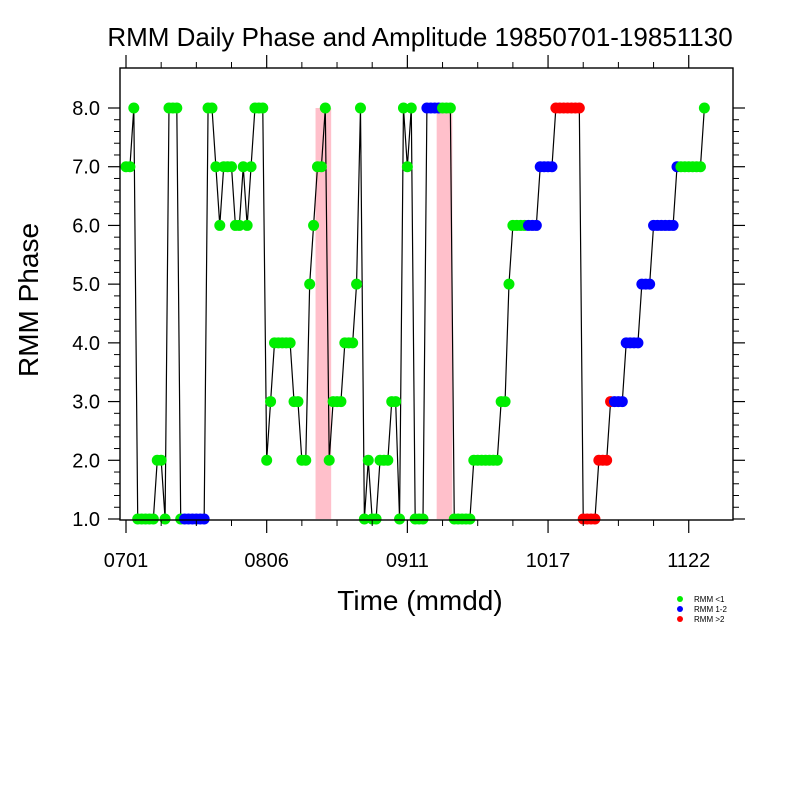 This screenshot has height=800, width=800. What do you see at coordinates (86, 344) in the screenshot?
I see `y-tick-label: 4.0` at bounding box center [86, 344].